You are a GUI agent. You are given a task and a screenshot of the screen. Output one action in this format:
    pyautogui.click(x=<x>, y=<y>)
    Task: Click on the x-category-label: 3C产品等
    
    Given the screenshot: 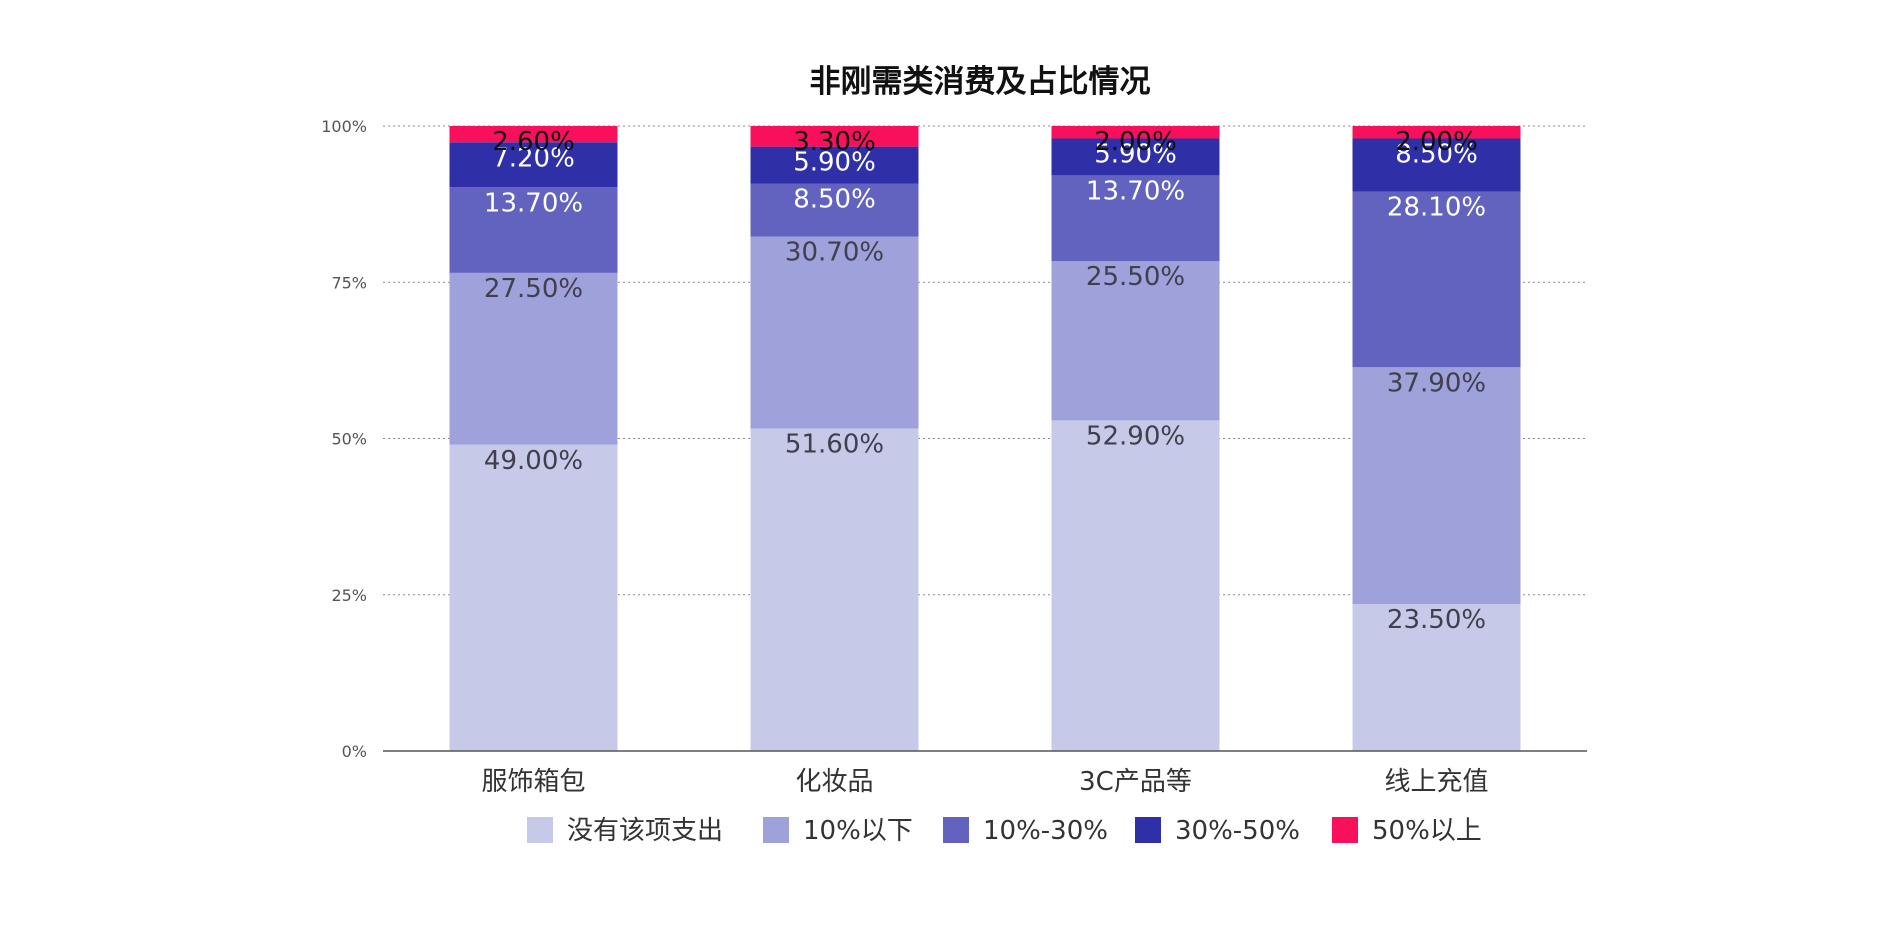 What is the action you would take?
    pyautogui.click(x=1135, y=782)
    